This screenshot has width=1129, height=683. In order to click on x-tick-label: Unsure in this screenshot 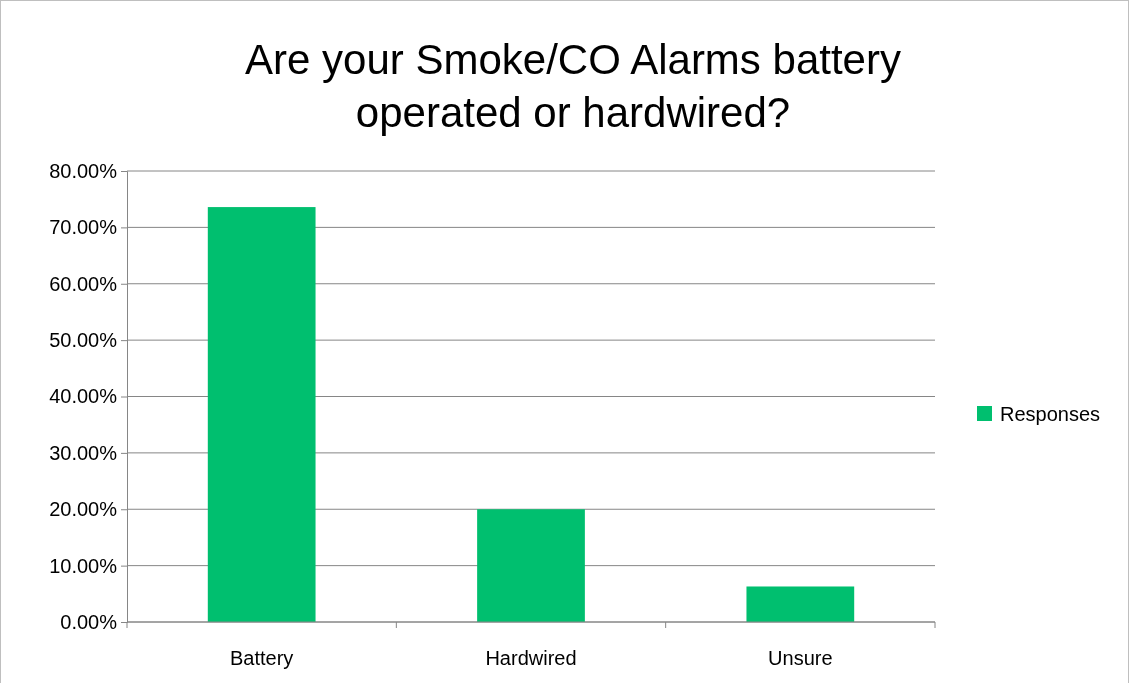, I will do `click(800, 658)`.